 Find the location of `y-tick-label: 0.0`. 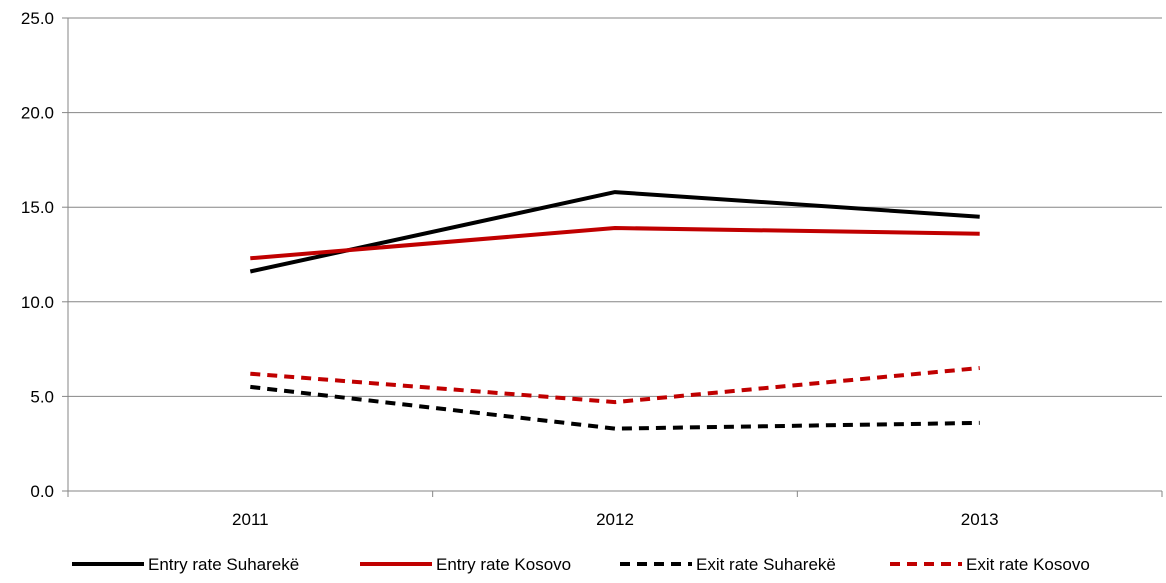

y-tick-label: 0.0 is located at coordinates (42, 491).